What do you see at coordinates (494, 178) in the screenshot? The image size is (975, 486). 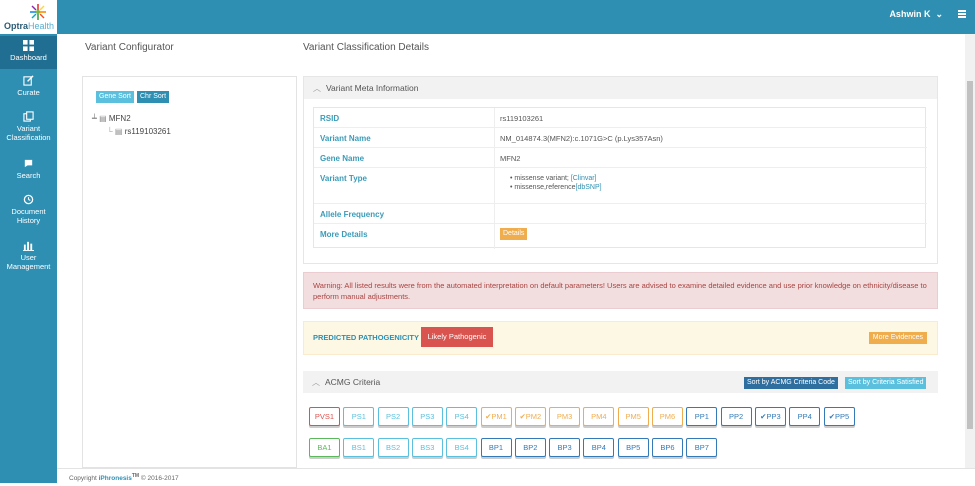 I see `table-divider` at bounding box center [494, 178].